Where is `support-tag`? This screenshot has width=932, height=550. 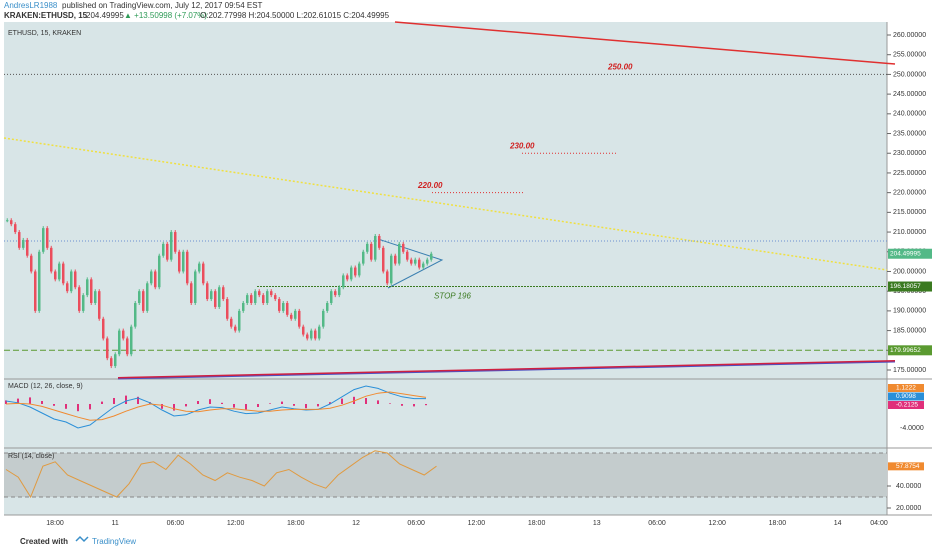
support-tag is located at coordinates (910, 350).